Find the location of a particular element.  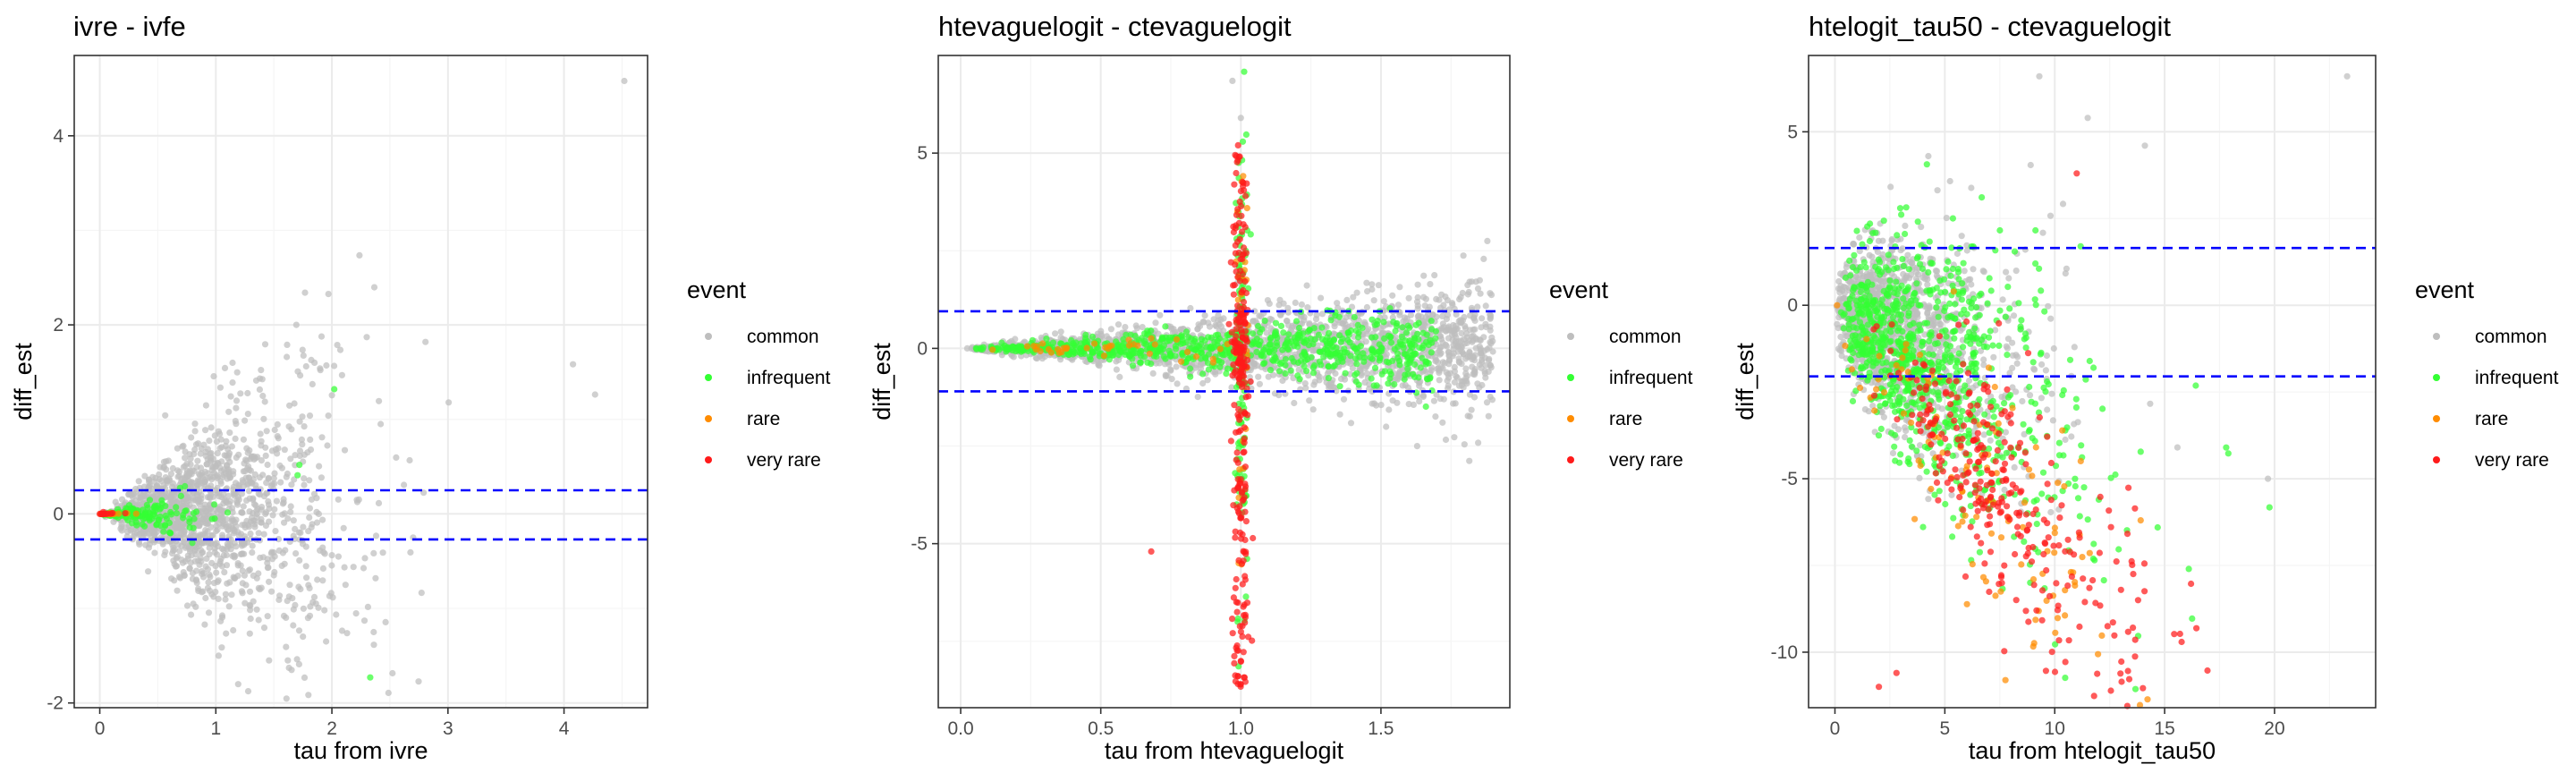

x-tick-label: 3 is located at coordinates (448, 728).